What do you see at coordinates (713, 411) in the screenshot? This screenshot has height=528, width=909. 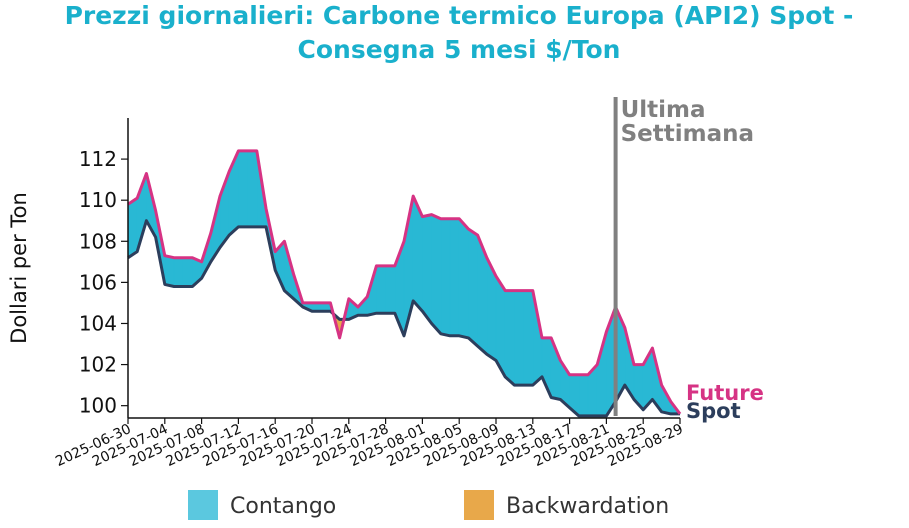 I see `spot-end-label: Spot` at bounding box center [713, 411].